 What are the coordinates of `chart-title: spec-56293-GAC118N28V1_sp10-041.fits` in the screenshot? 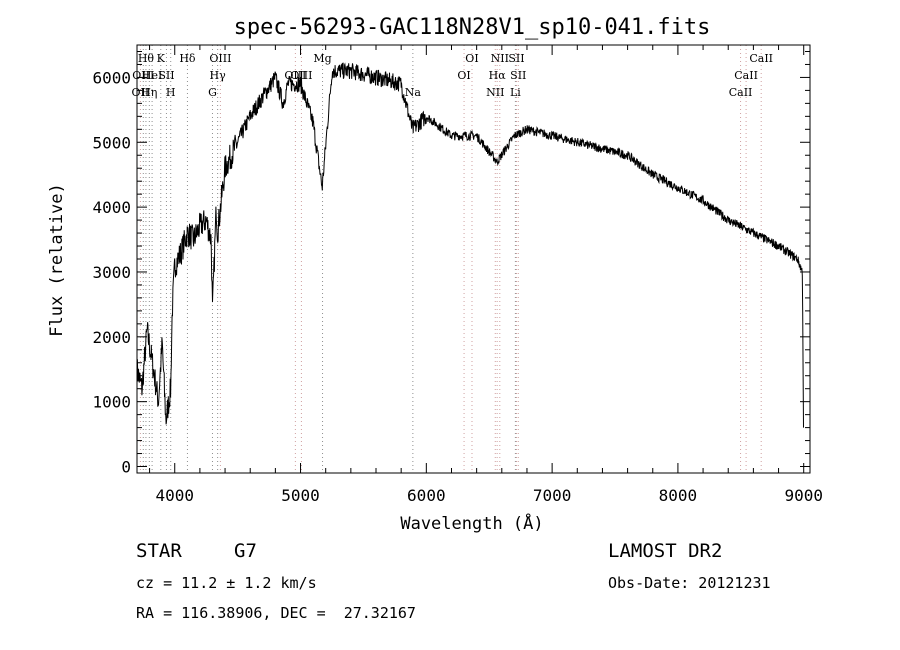 It's located at (472, 27).